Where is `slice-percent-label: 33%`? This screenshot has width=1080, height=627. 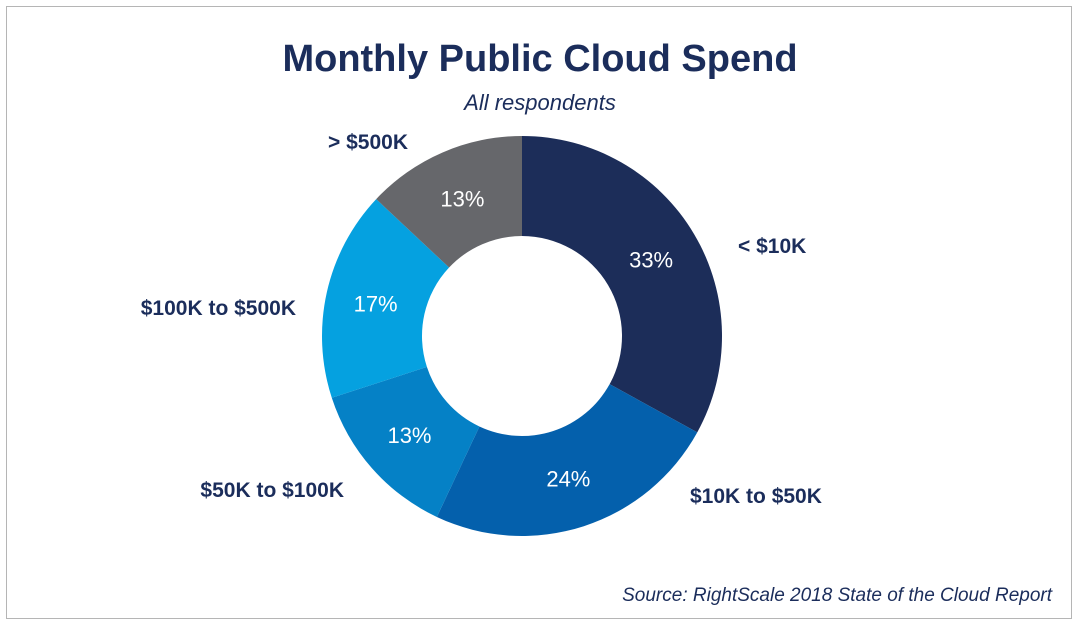
slice-percent-label: 33% is located at coordinates (651, 260).